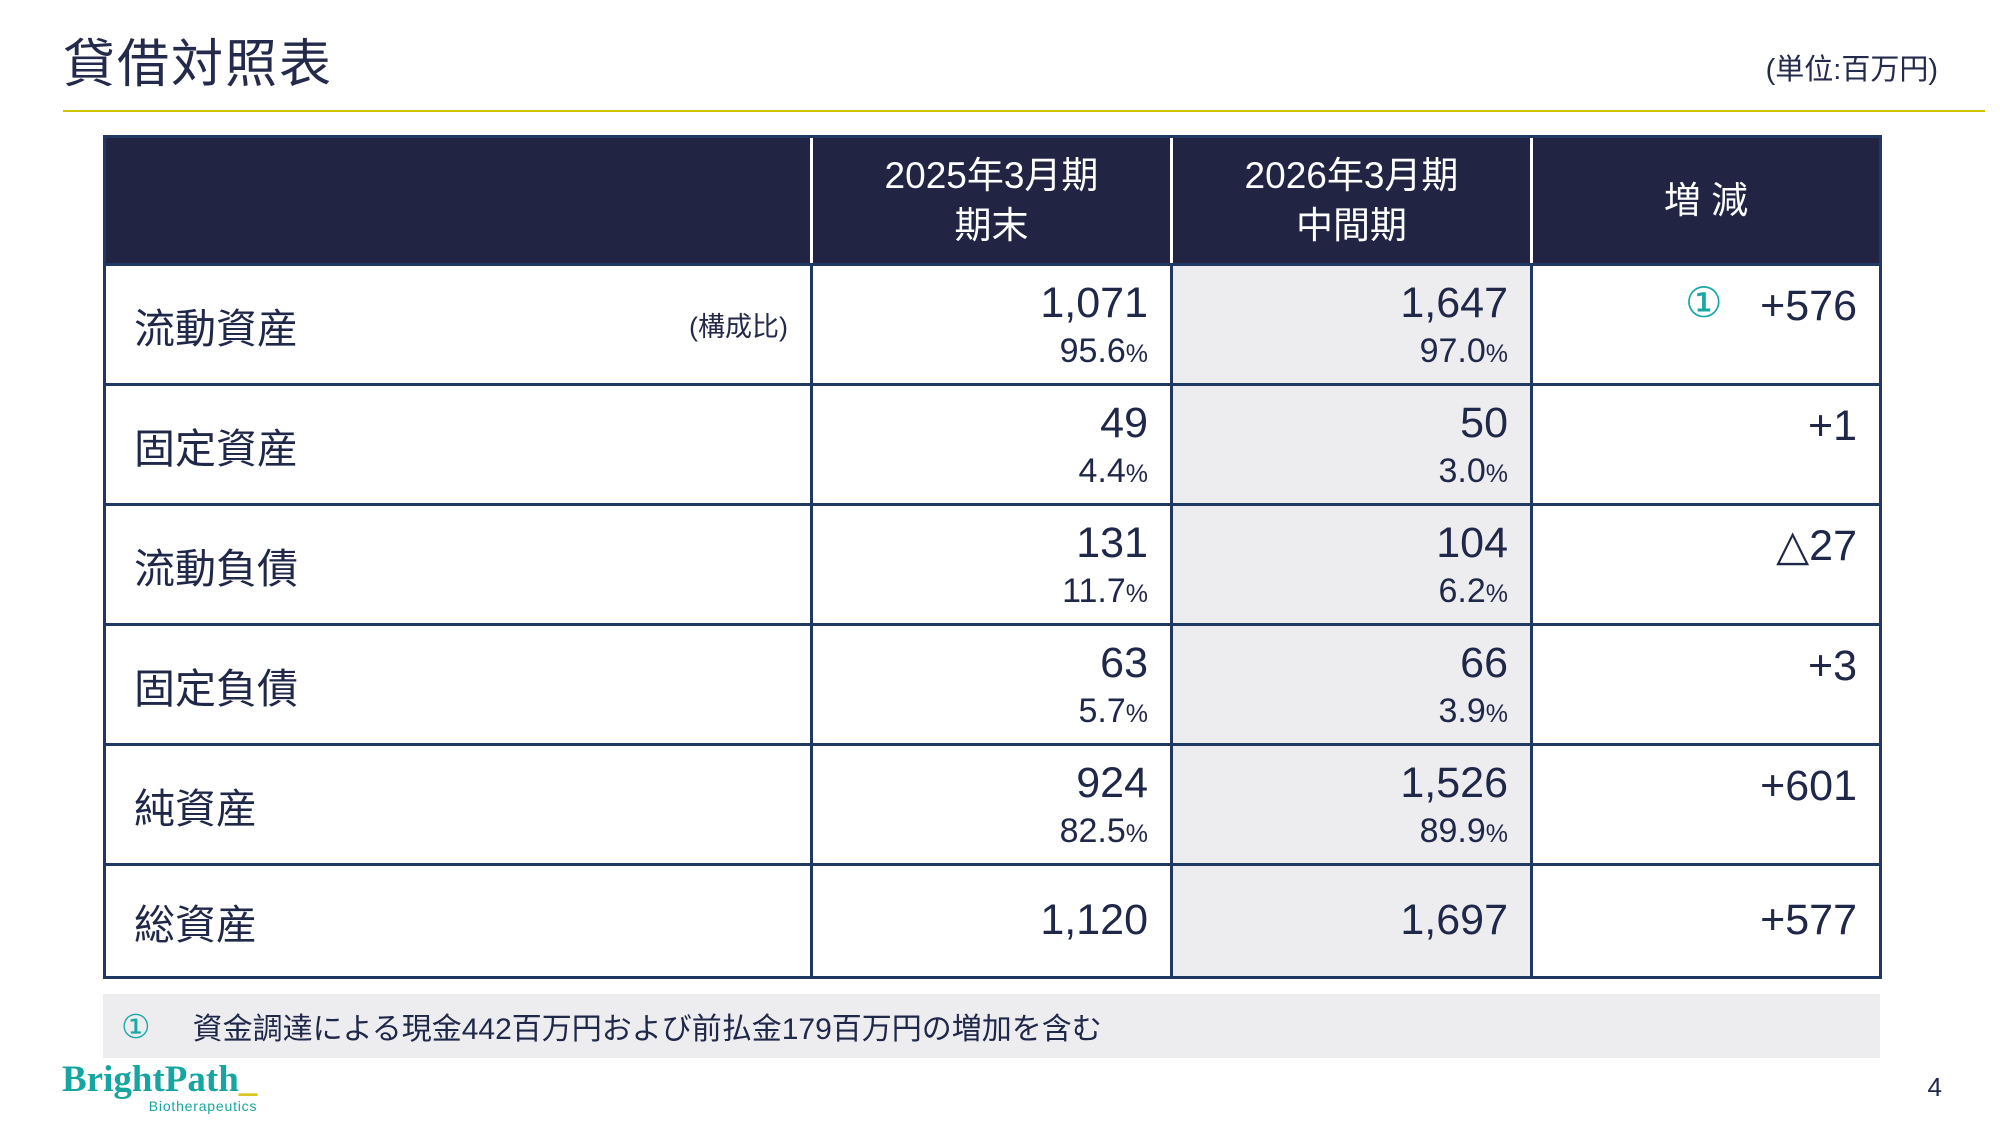 This screenshot has width=2000, height=1125. What do you see at coordinates (216, 688) in the screenshot?
I see `row-label: 固定負債` at bounding box center [216, 688].